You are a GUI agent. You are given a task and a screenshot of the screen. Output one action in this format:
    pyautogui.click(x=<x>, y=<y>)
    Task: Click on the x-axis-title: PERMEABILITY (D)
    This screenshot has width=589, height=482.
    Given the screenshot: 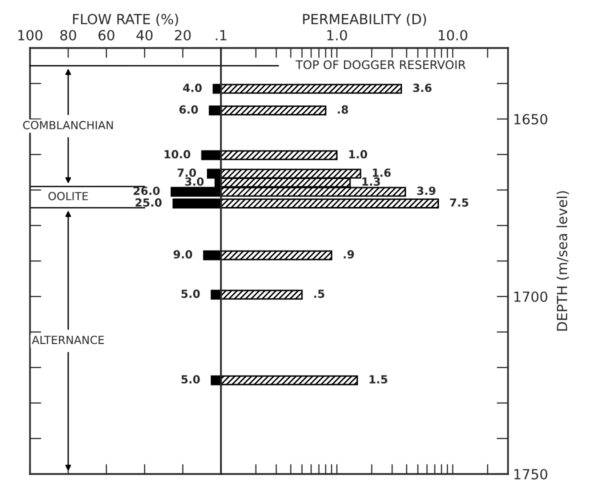 What is the action you would take?
    pyautogui.click(x=364, y=20)
    